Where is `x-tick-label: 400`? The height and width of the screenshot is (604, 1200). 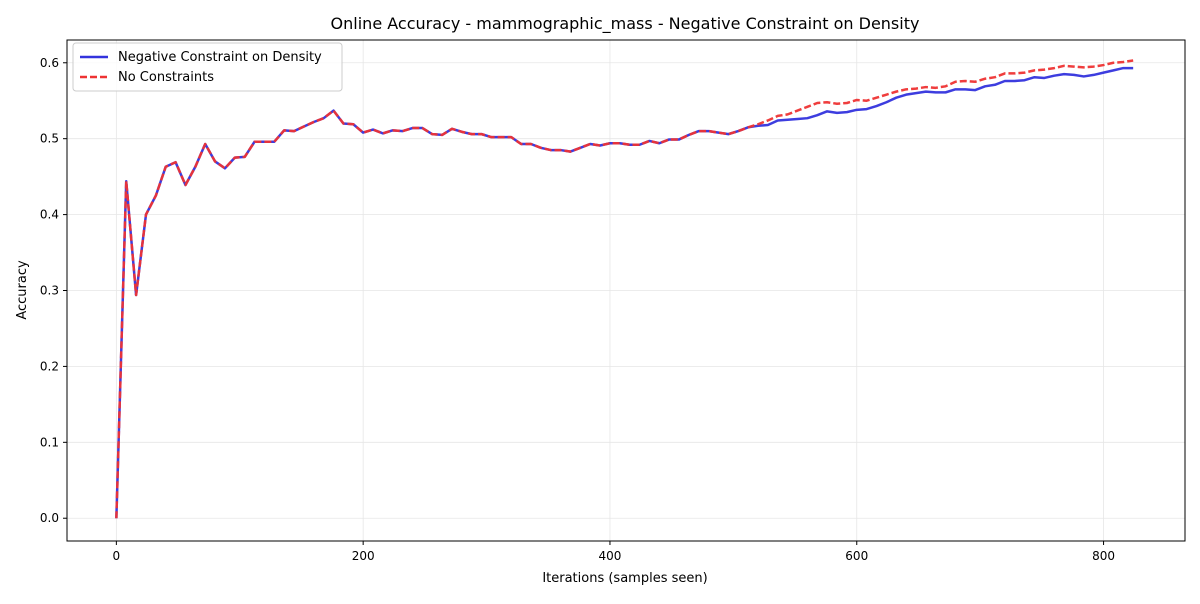
x-tick-label: 400 is located at coordinates (610, 556).